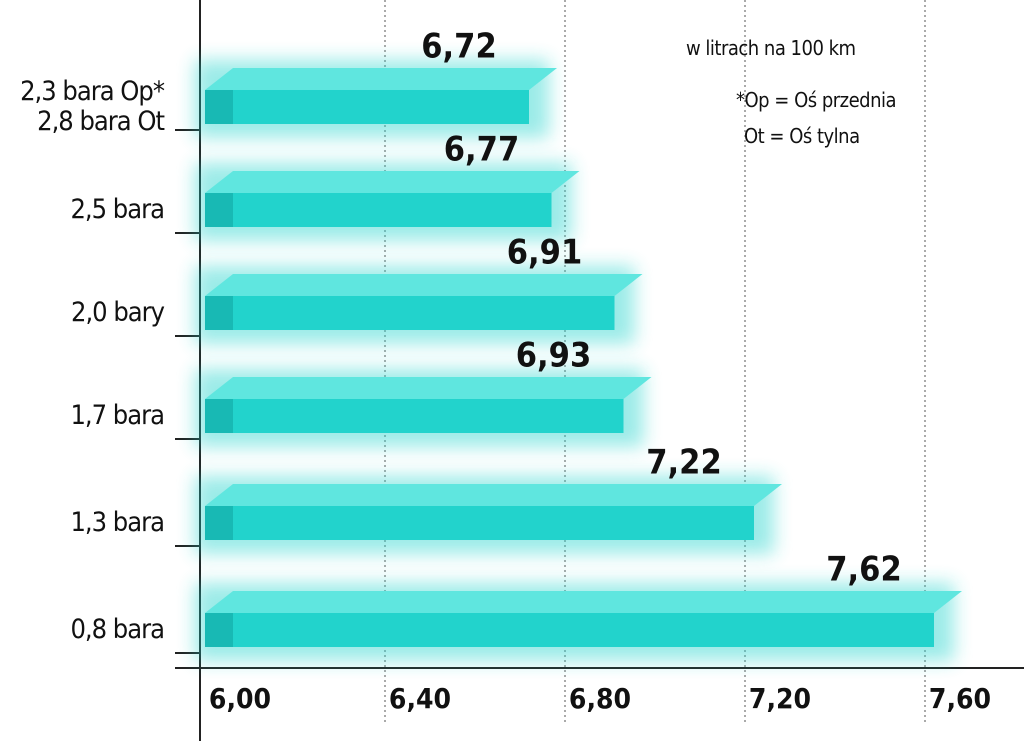  I want to click on category-label: 1,7 bara, so click(117, 415).